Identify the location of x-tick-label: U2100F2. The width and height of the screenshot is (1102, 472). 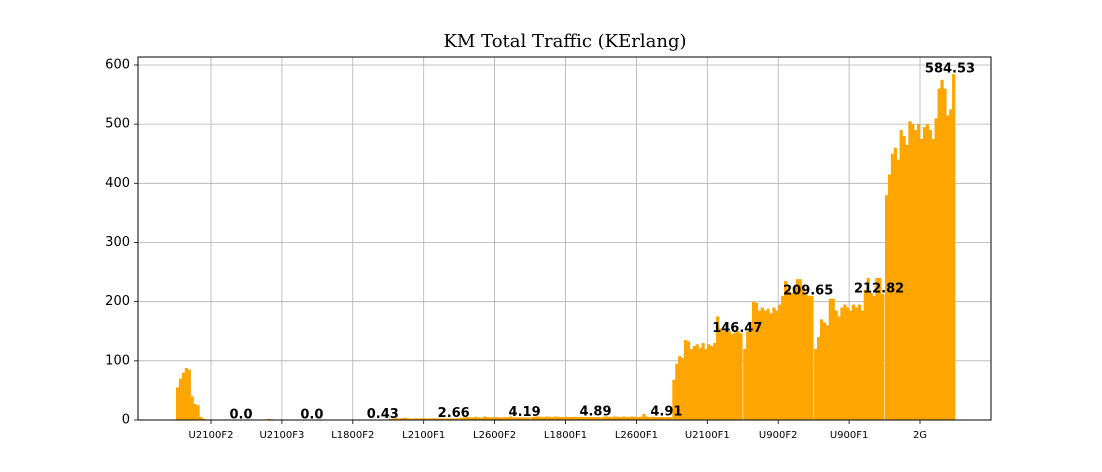
(211, 435).